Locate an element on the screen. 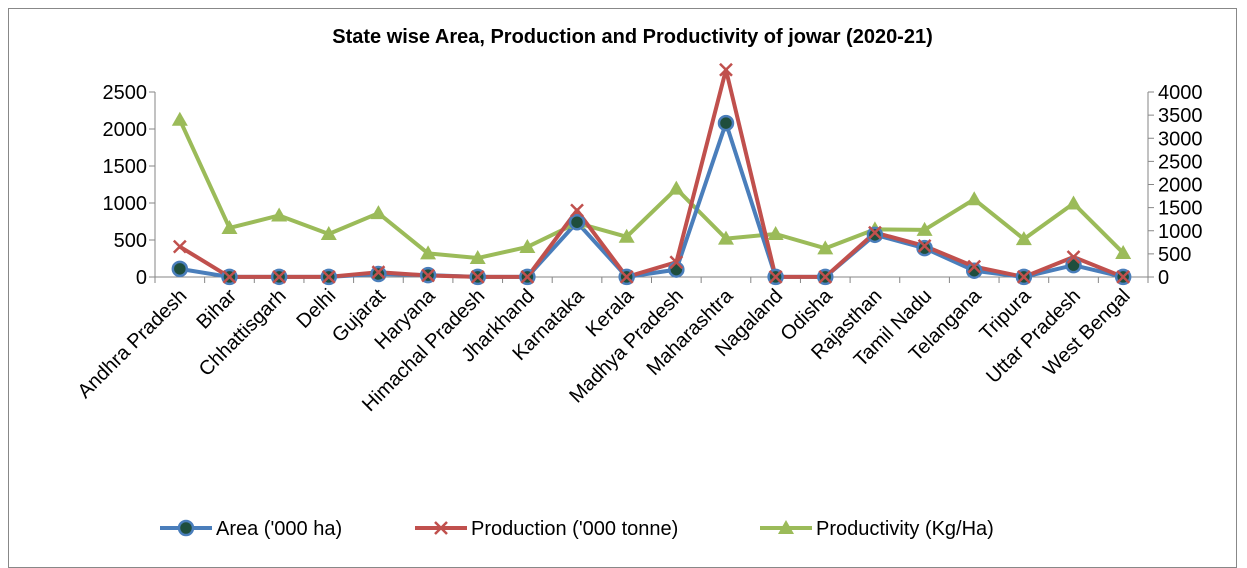 The width and height of the screenshot is (1247, 568). left-tick-label: 0 is located at coordinates (141, 278).